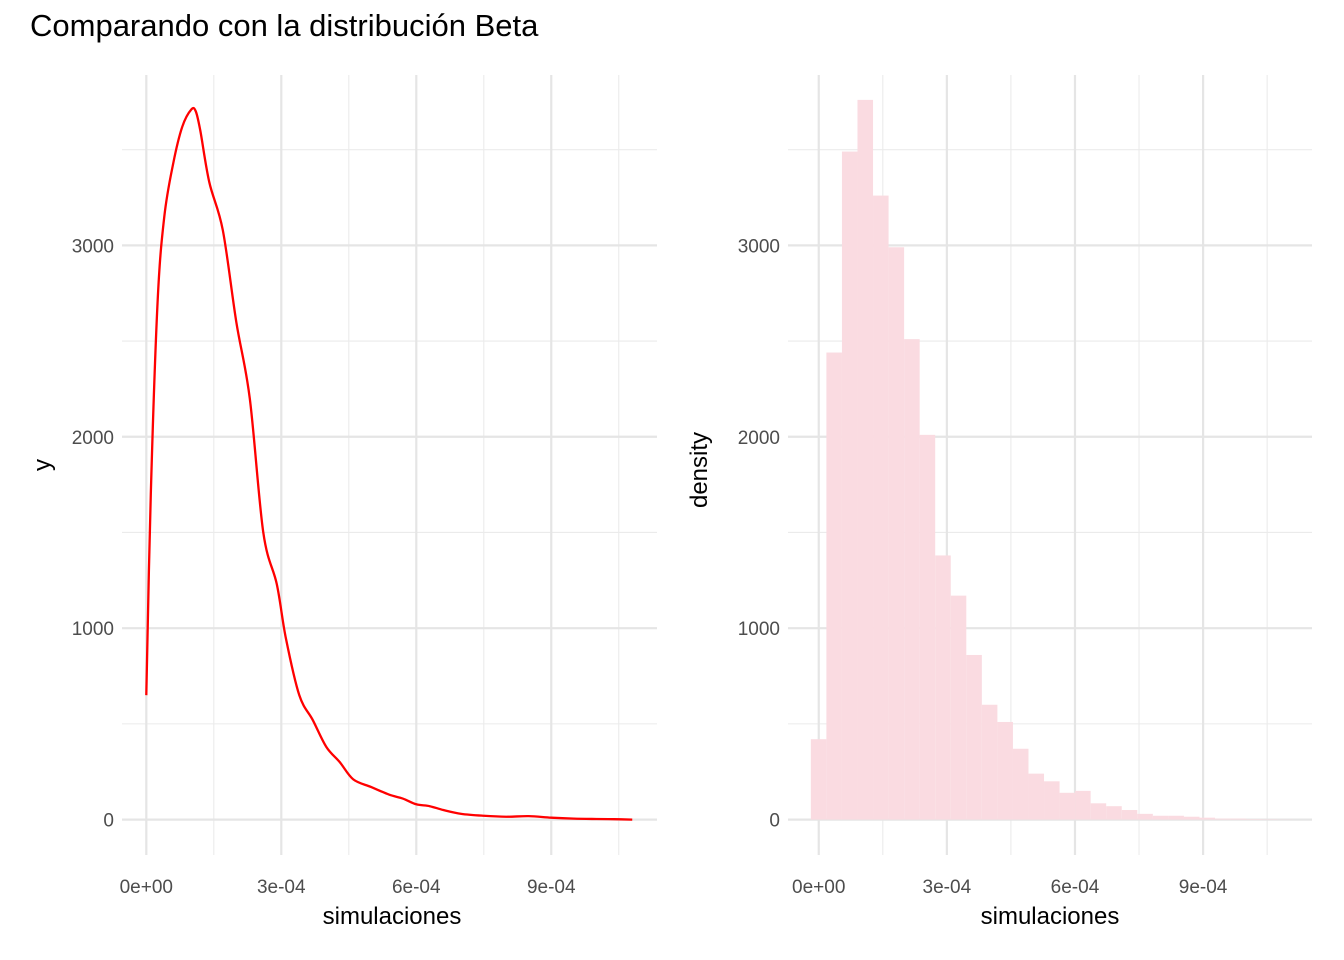 Image resolution: width=1344 pixels, height=960 pixels. Describe the element at coordinates (818, 887) in the screenshot. I see `right-x-tick-label: 0e+00` at that location.